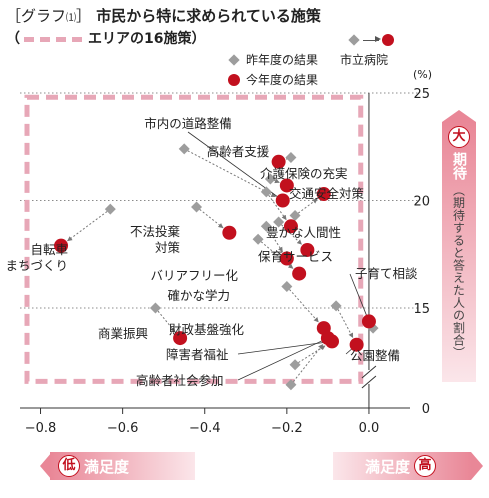 The image size is (489, 498). I want to click on expectation-high-badge: 大, so click(459, 137).